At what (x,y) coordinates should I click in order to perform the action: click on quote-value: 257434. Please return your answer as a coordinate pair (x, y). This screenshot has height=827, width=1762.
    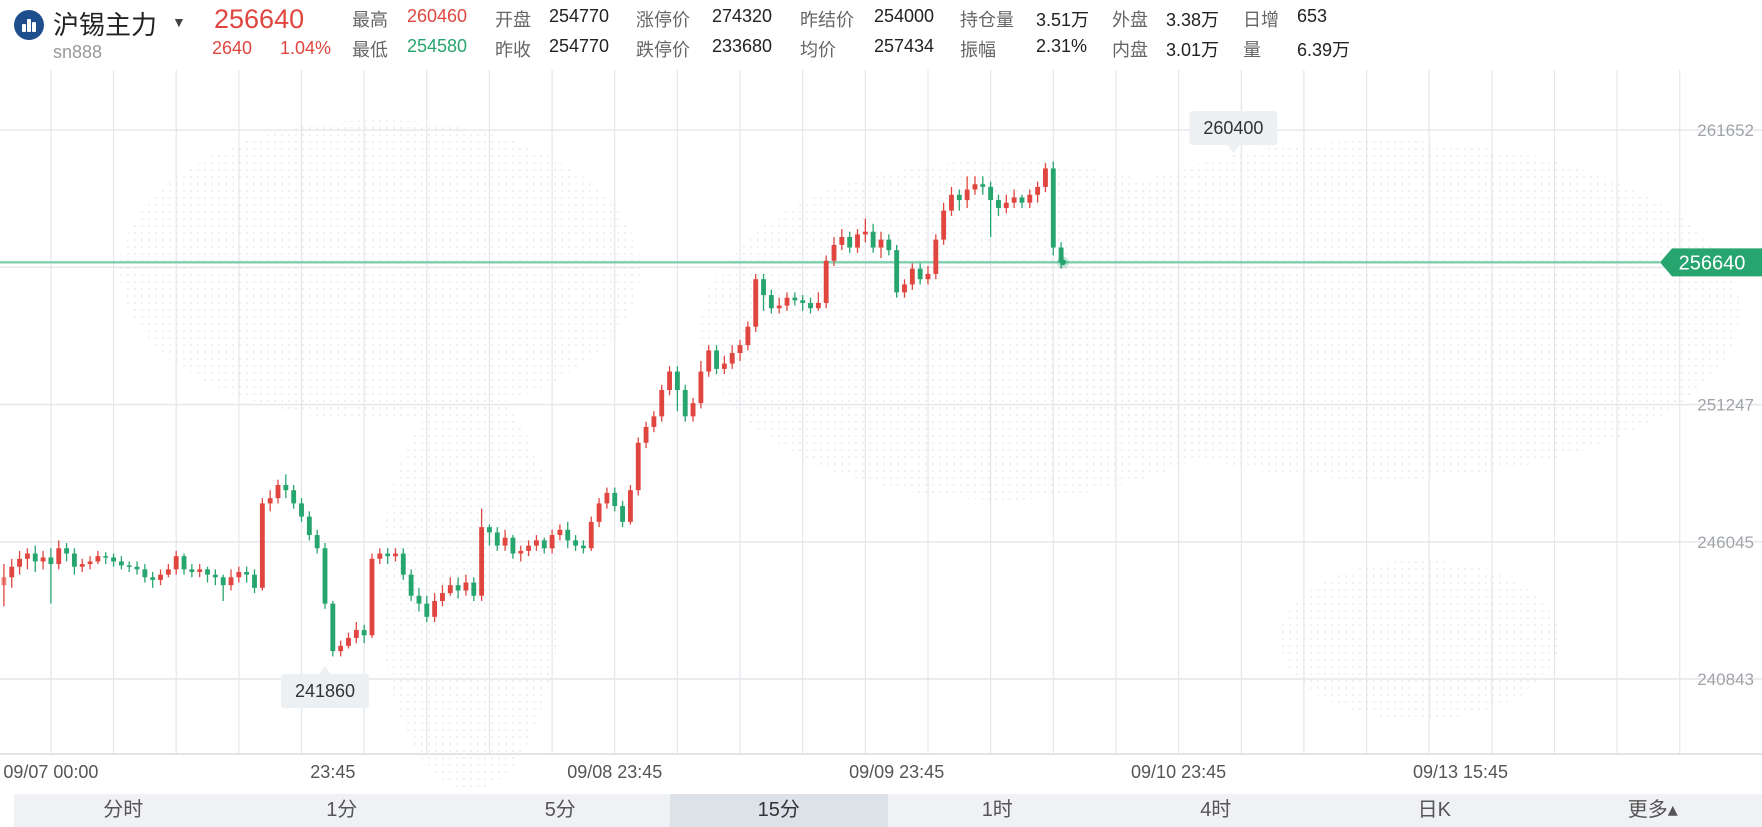
    Looking at the image, I should click on (904, 46).